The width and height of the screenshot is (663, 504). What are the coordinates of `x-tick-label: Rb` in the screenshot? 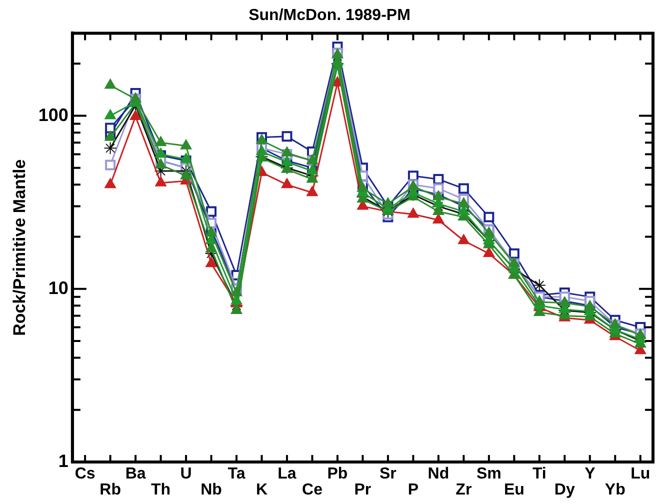 It's located at (111, 489).